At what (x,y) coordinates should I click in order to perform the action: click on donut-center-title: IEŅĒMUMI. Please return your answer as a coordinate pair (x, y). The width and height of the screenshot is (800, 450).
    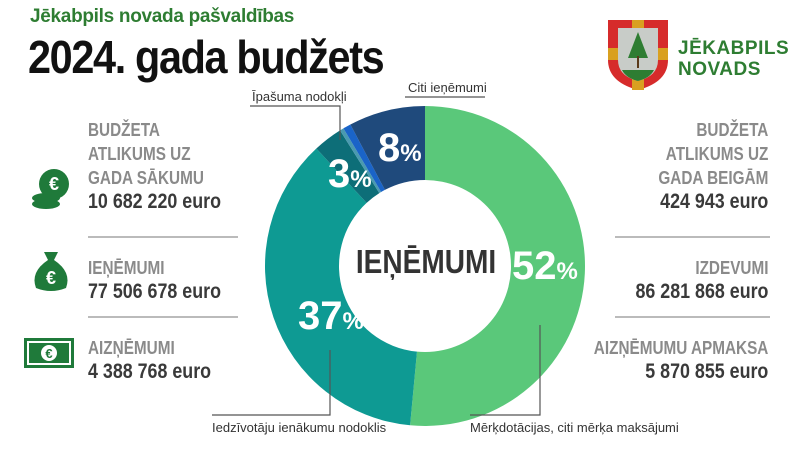
    Looking at the image, I should click on (426, 261).